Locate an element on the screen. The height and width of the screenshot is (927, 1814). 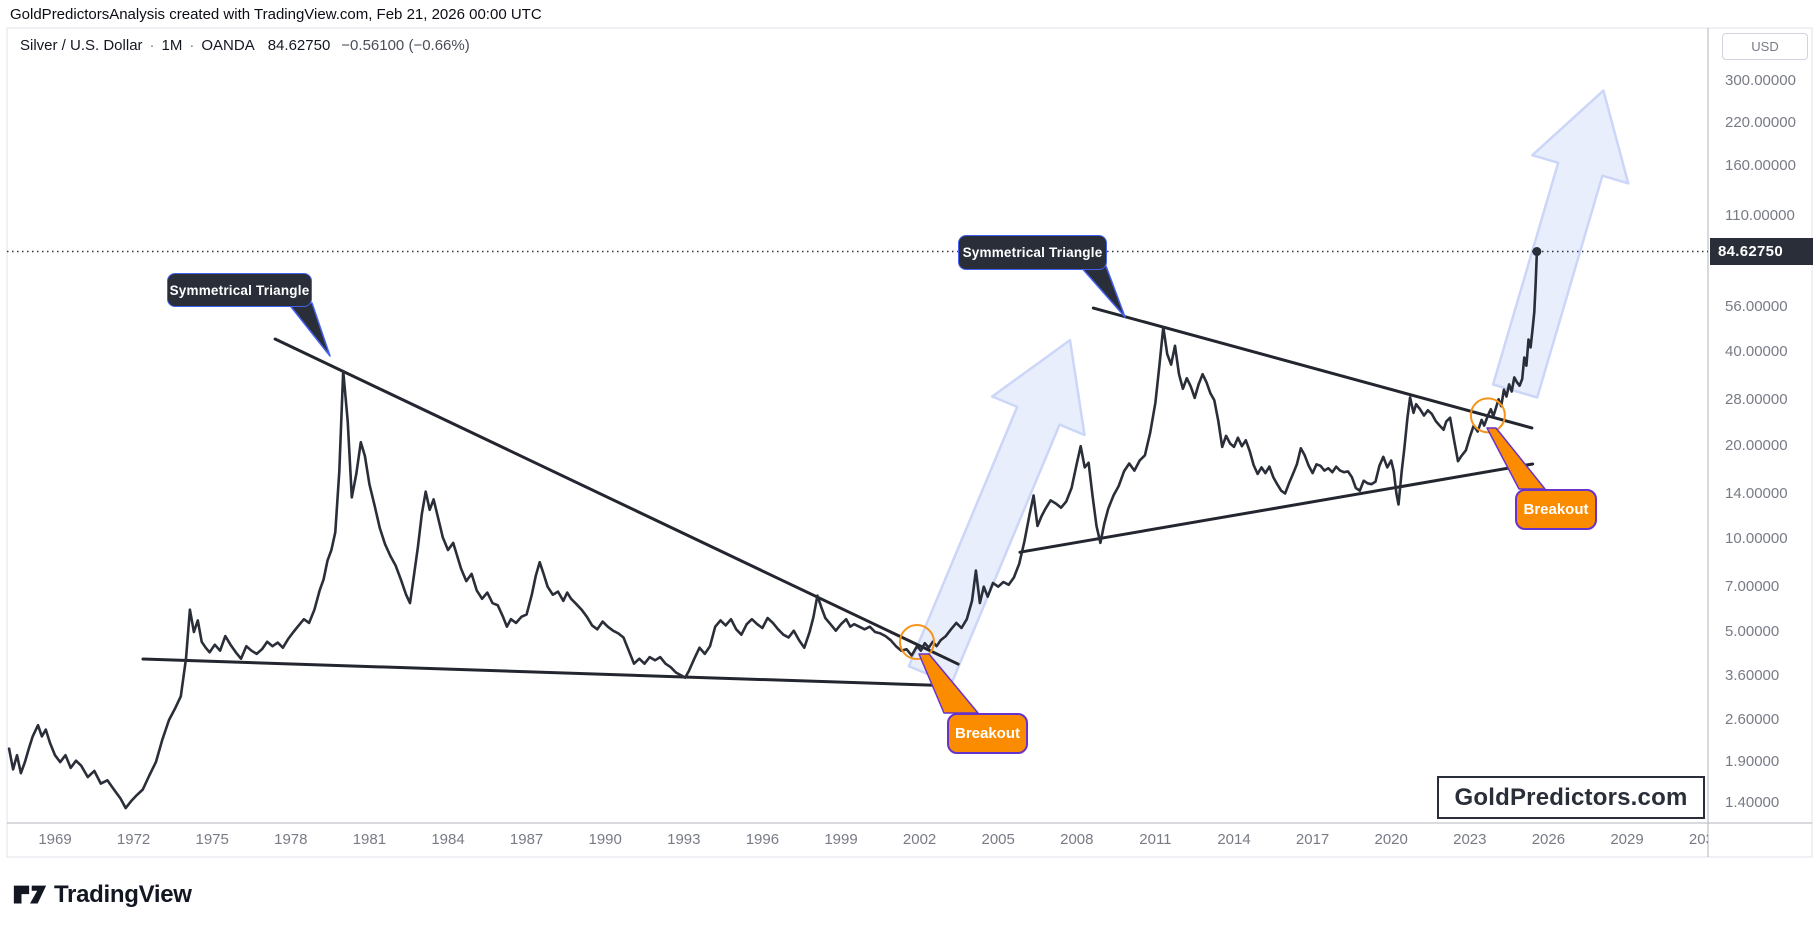
currency-usd-button: USD is located at coordinates (1765, 46).